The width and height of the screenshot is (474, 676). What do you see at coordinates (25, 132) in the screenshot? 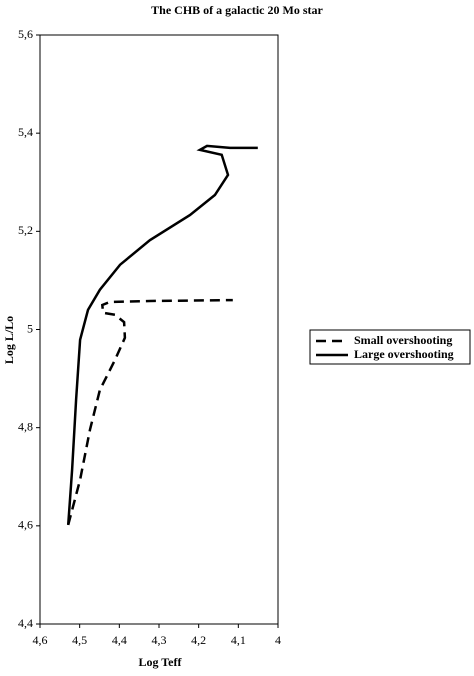
I see `y-tick-label: 5,4` at bounding box center [25, 132].